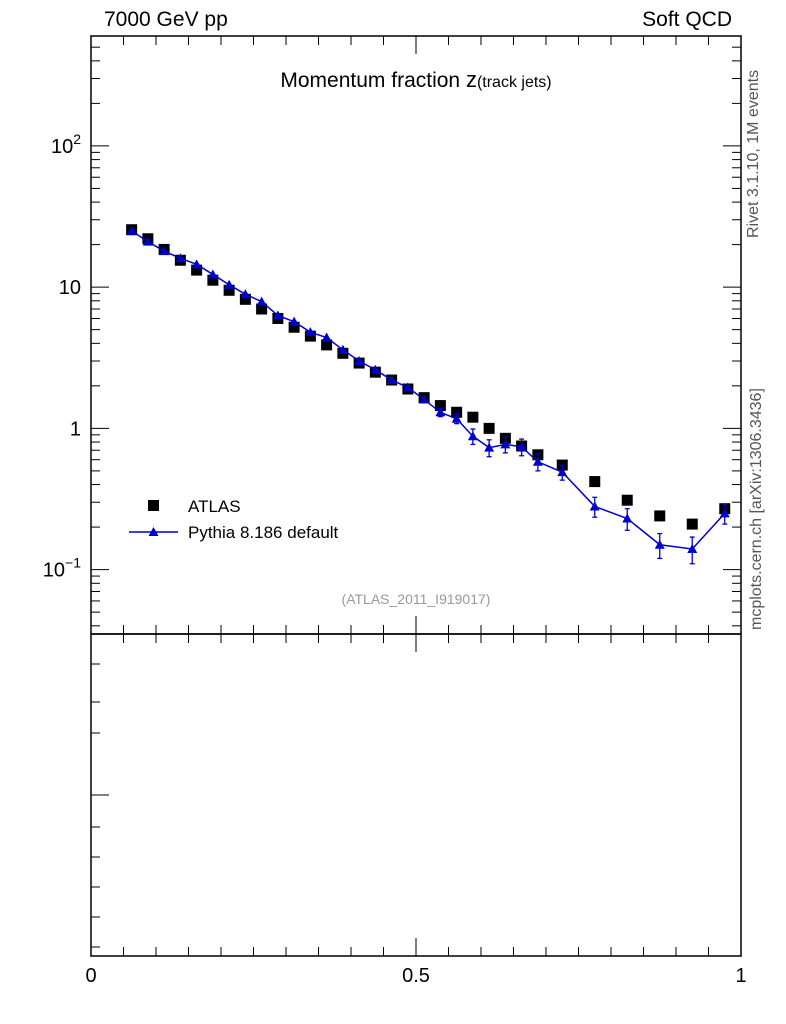 This screenshot has height=1024, width=786. I want to click on legend: ATLAS Pythia 8.186 default, so click(234, 519).